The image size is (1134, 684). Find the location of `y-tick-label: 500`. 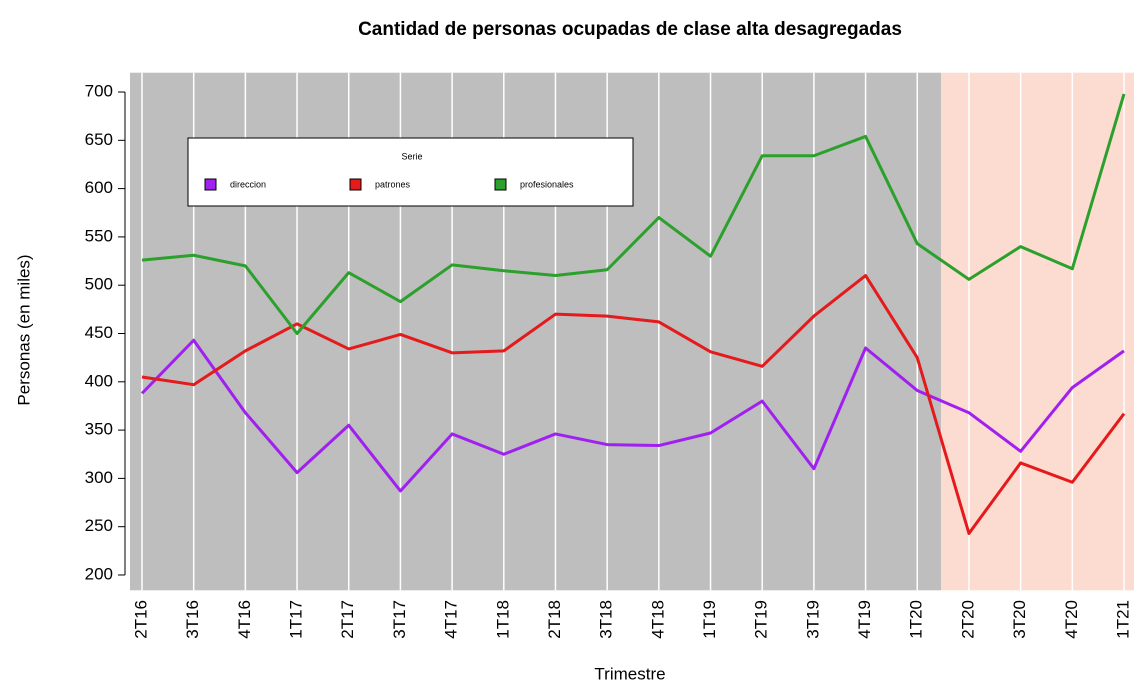

y-tick-label: 500 is located at coordinates (99, 284).